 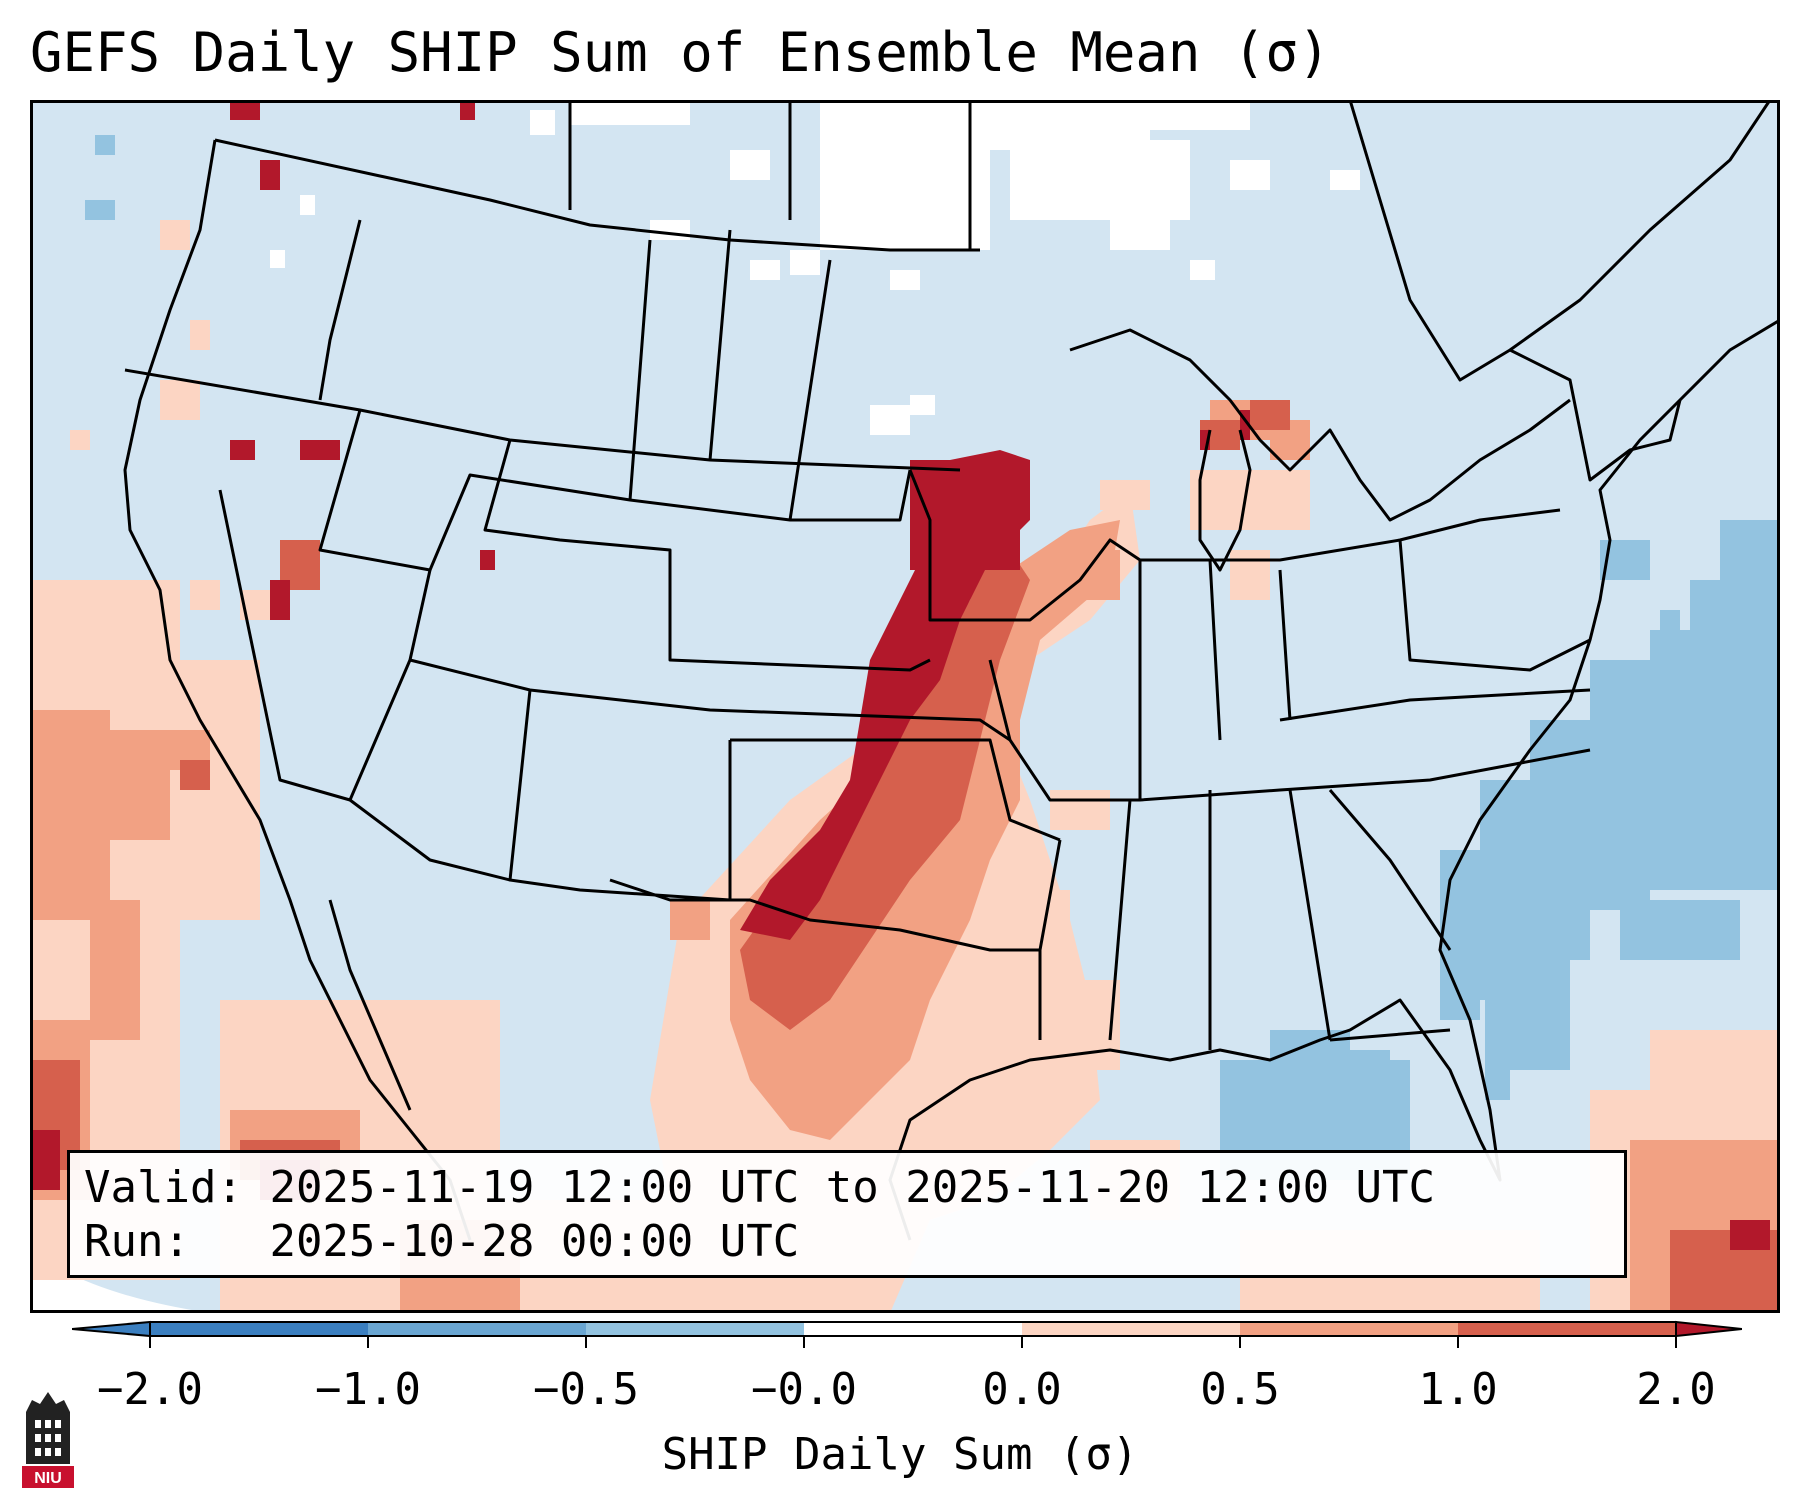 What do you see at coordinates (900, 1454) in the screenshot?
I see `colorbar-label: SHIP Daily Sum (σ)` at bounding box center [900, 1454].